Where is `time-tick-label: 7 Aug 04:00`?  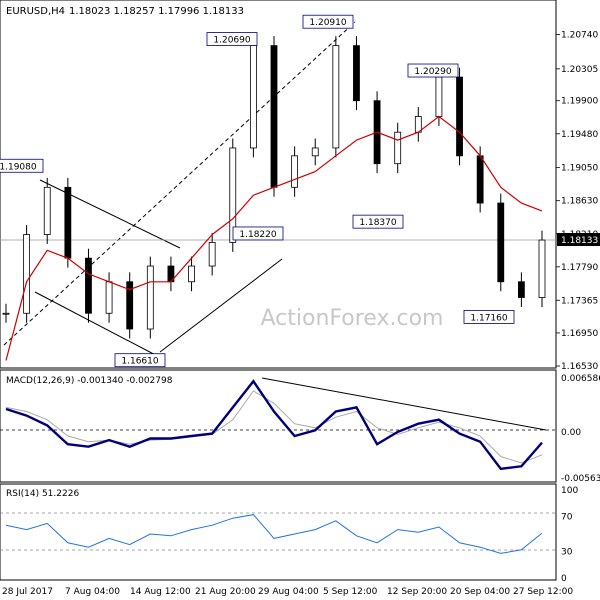 time-tick-label: 7 Aug 04:00 is located at coordinates (92, 592).